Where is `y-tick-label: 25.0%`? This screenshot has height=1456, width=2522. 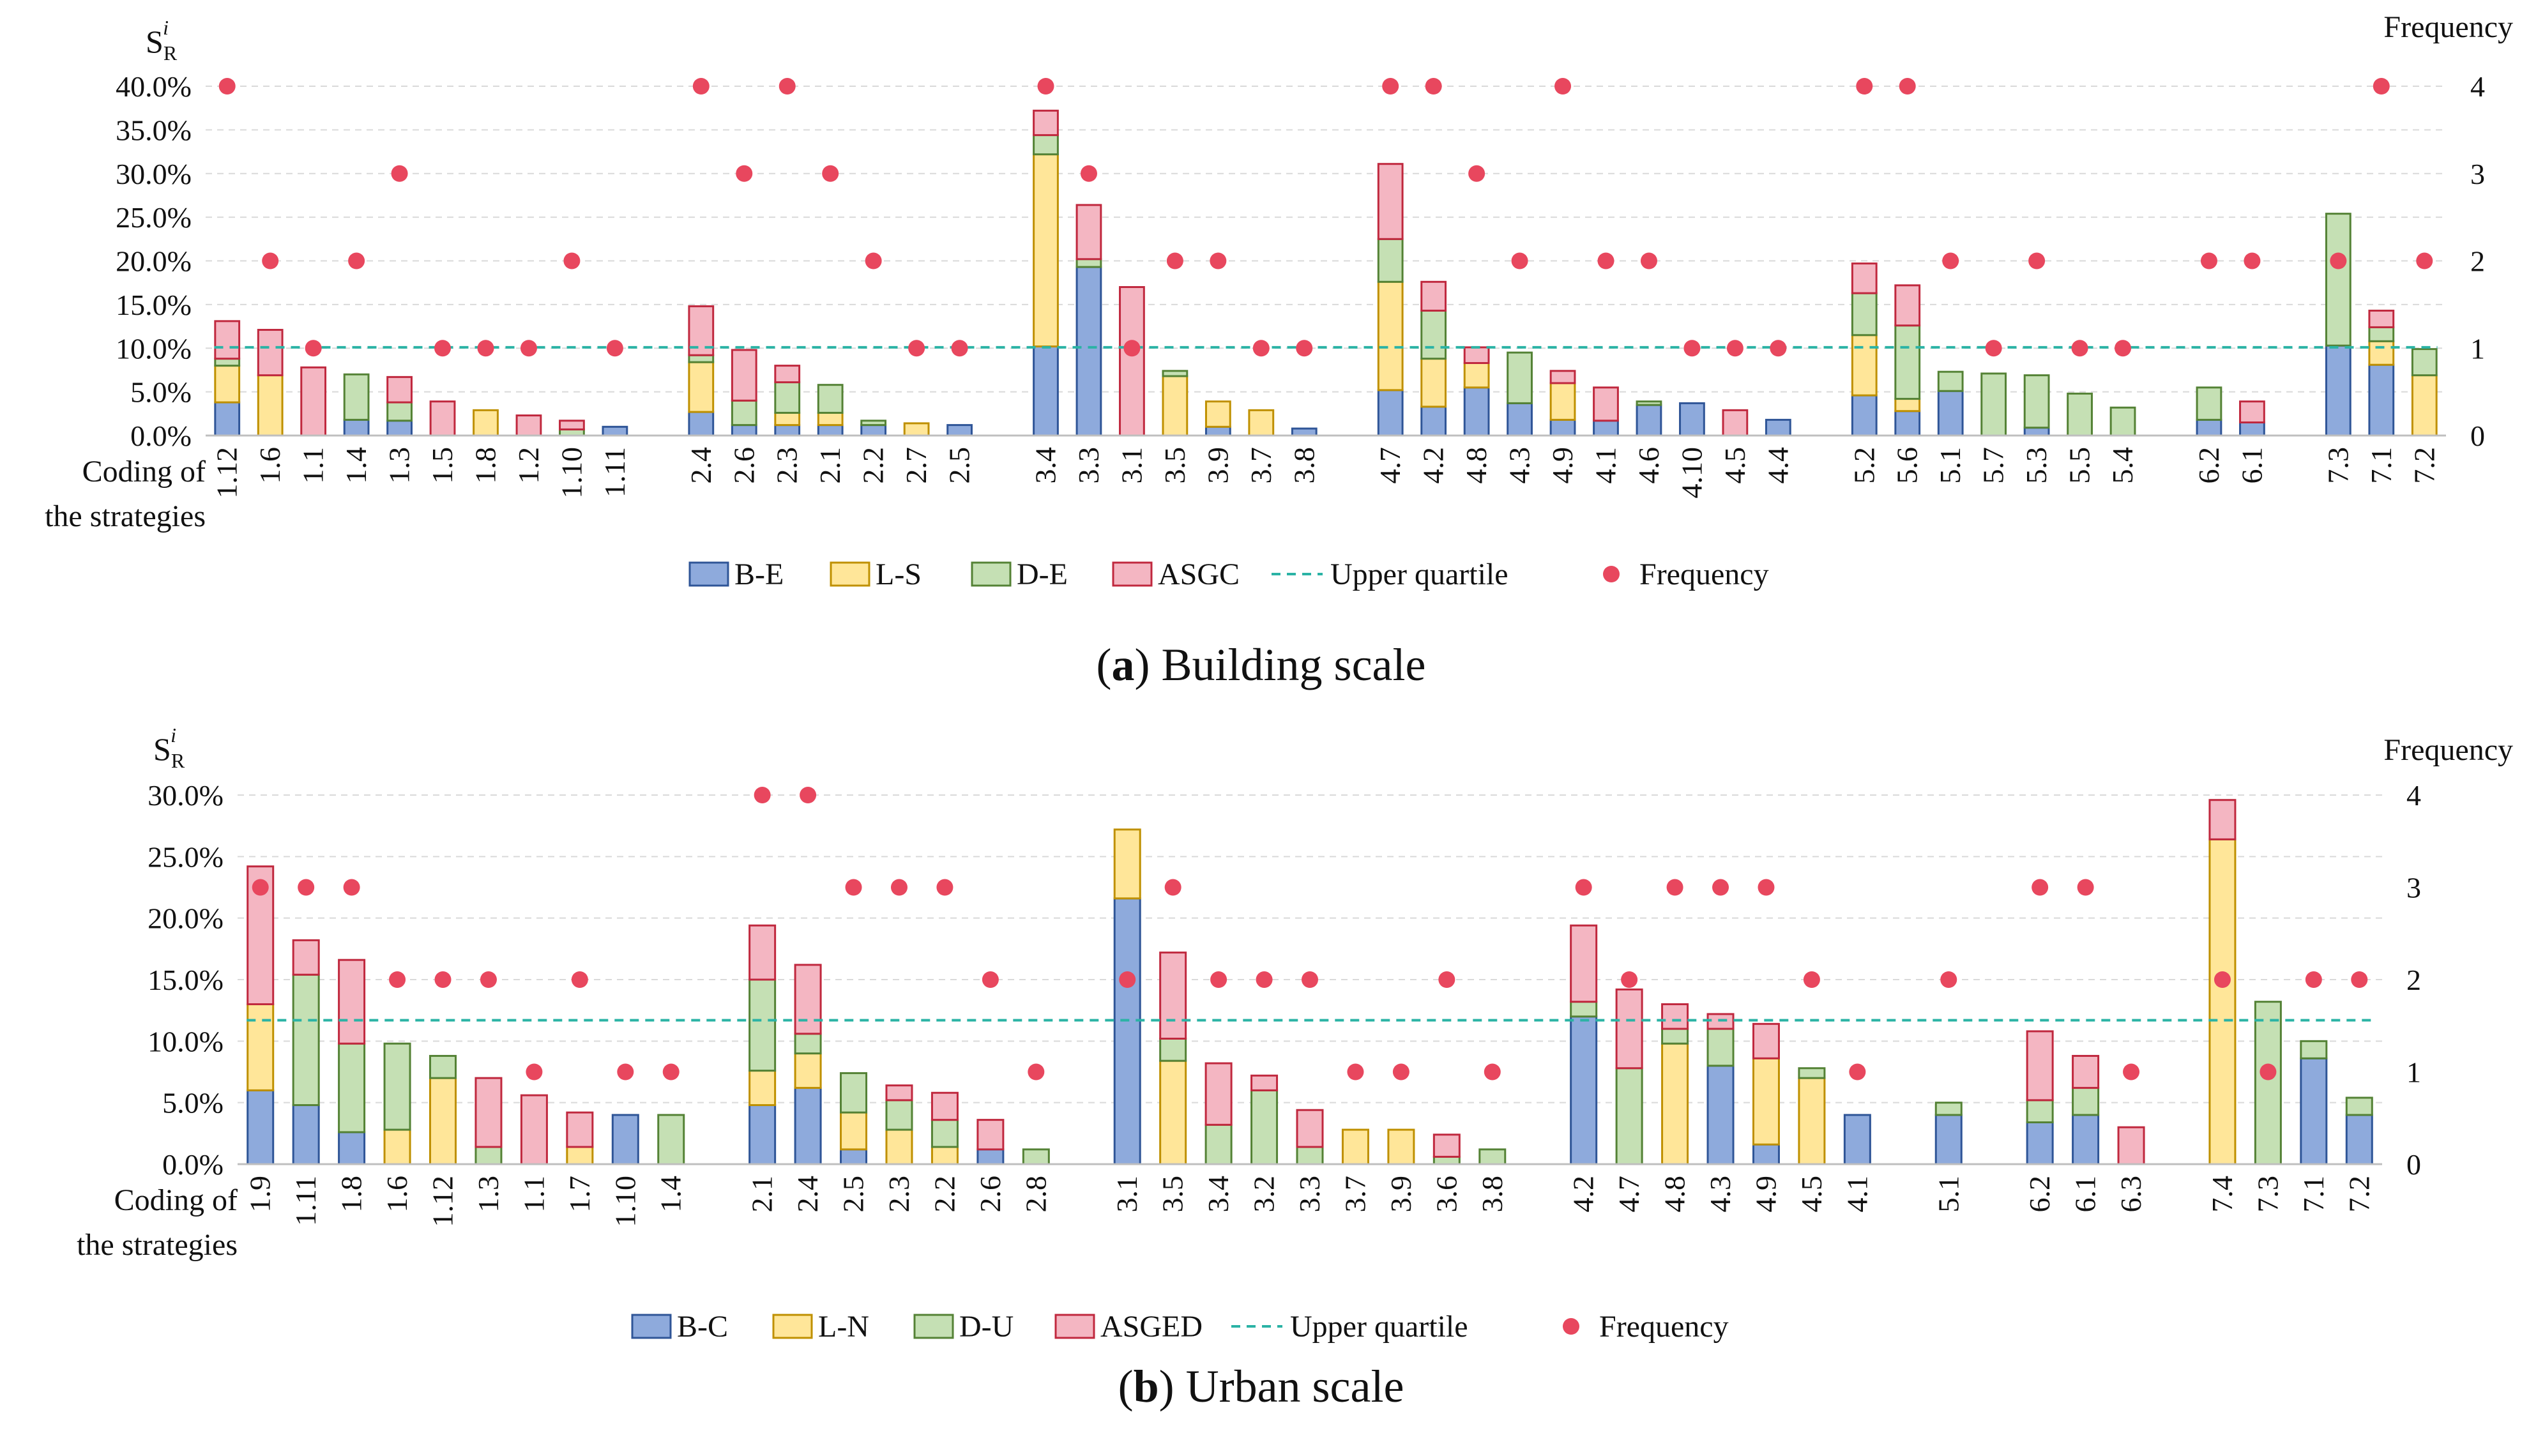
y-tick-label: 25.0% is located at coordinates (154, 217).